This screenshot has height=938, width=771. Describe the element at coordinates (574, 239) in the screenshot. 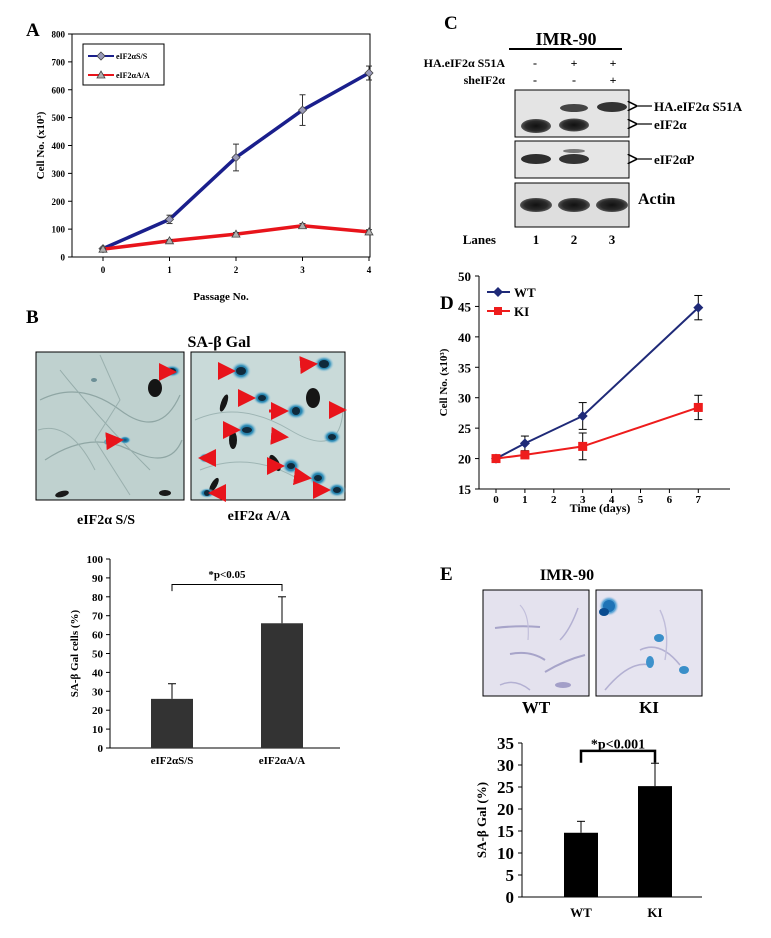

I see `lane-number-2: 2` at that location.